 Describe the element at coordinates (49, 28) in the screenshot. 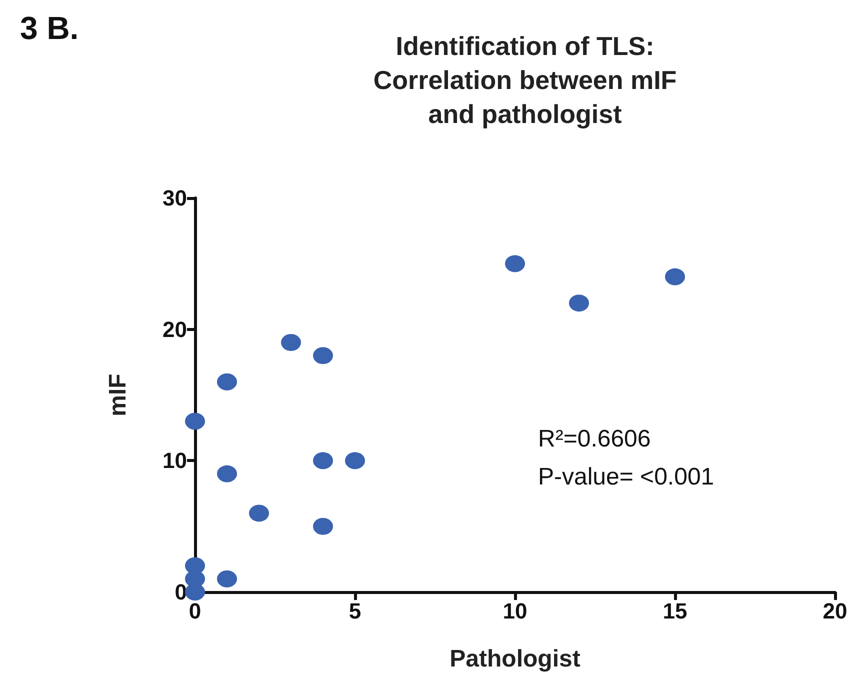

I see `text: 3 B.` at that location.